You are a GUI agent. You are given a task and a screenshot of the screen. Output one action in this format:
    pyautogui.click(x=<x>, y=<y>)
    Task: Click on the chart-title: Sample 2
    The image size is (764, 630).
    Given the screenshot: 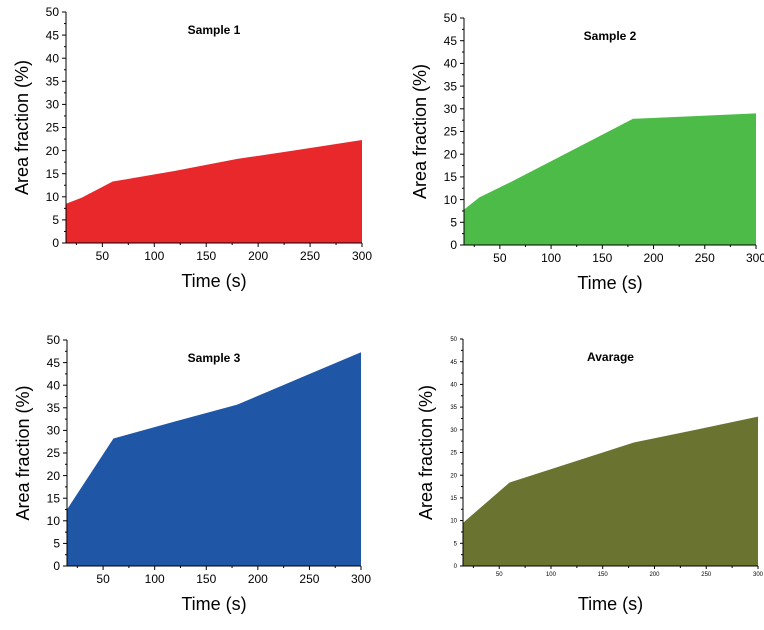 What is the action you would take?
    pyautogui.click(x=610, y=36)
    